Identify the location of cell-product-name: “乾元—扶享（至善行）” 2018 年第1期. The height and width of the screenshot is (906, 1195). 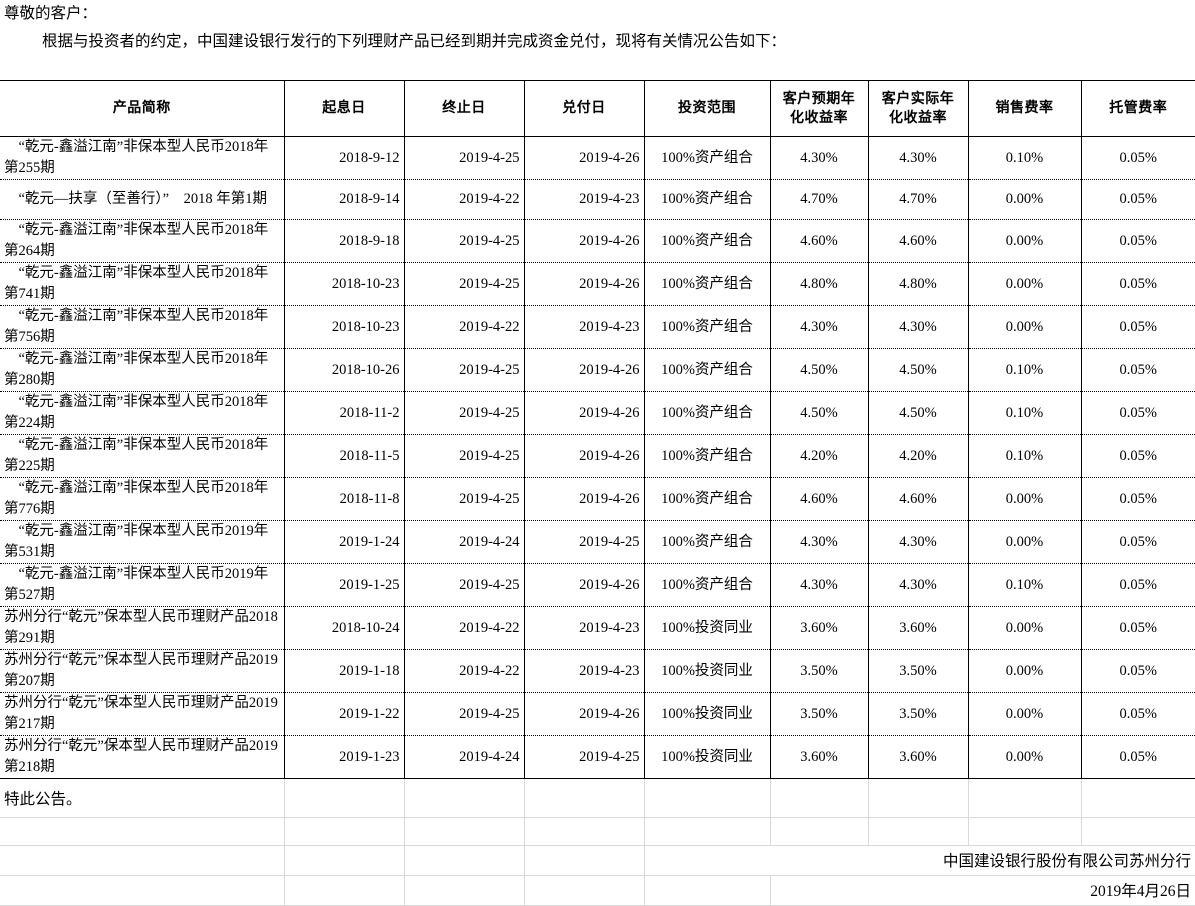
(142, 199).